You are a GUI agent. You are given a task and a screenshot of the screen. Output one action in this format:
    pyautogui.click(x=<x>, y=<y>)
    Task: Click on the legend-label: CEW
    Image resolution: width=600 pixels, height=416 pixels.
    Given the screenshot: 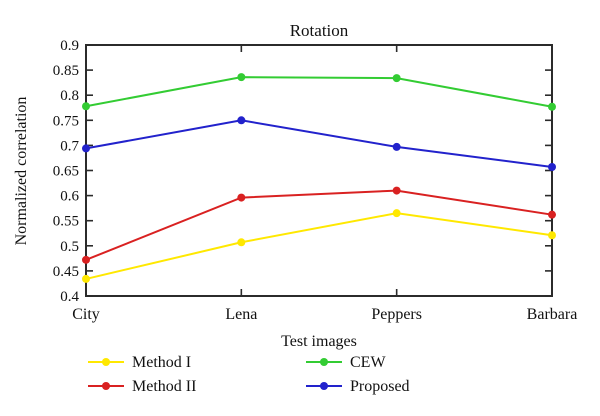 What is the action you would take?
    pyautogui.click(x=368, y=362)
    